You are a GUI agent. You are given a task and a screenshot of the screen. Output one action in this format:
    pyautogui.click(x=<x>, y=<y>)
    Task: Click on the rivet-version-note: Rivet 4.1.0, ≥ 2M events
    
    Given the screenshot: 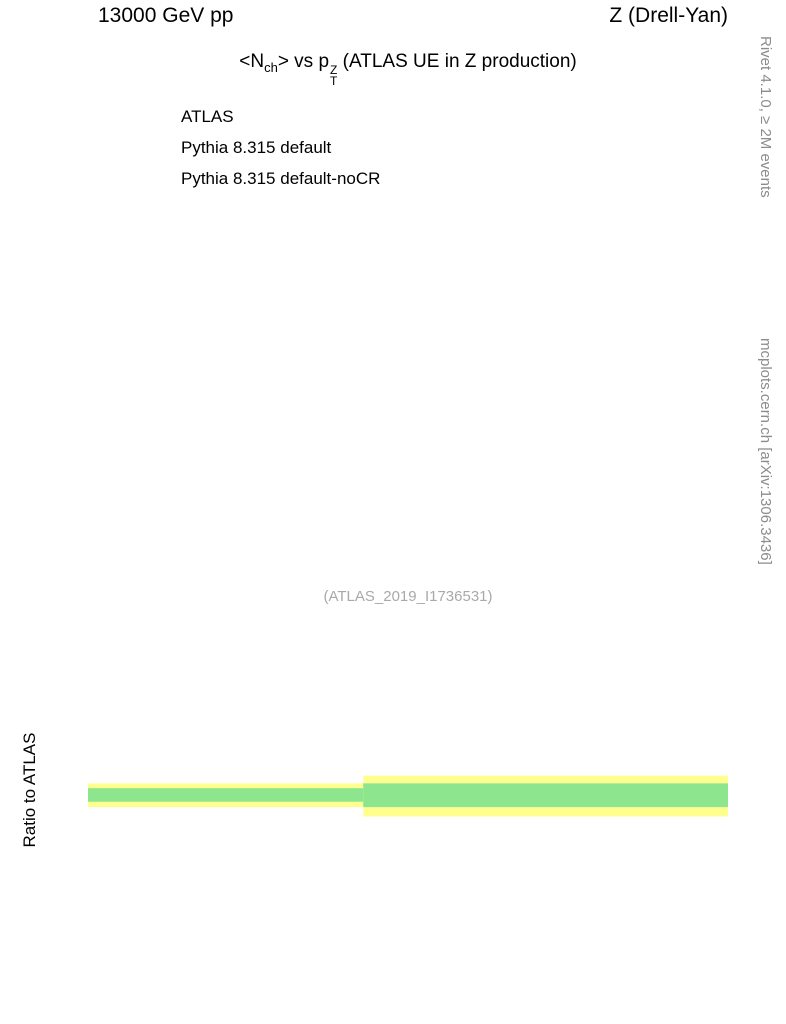 What is the action you would take?
    pyautogui.click(x=765, y=117)
    